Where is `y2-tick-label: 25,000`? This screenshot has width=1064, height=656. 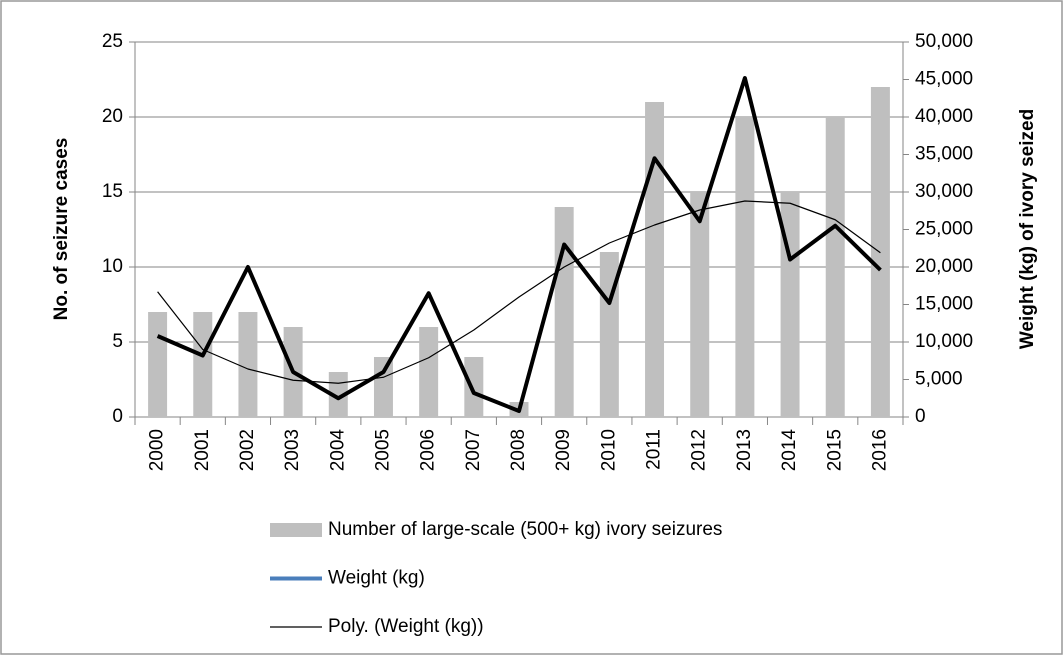
y2-tick-label: 25,000 is located at coordinates (944, 229).